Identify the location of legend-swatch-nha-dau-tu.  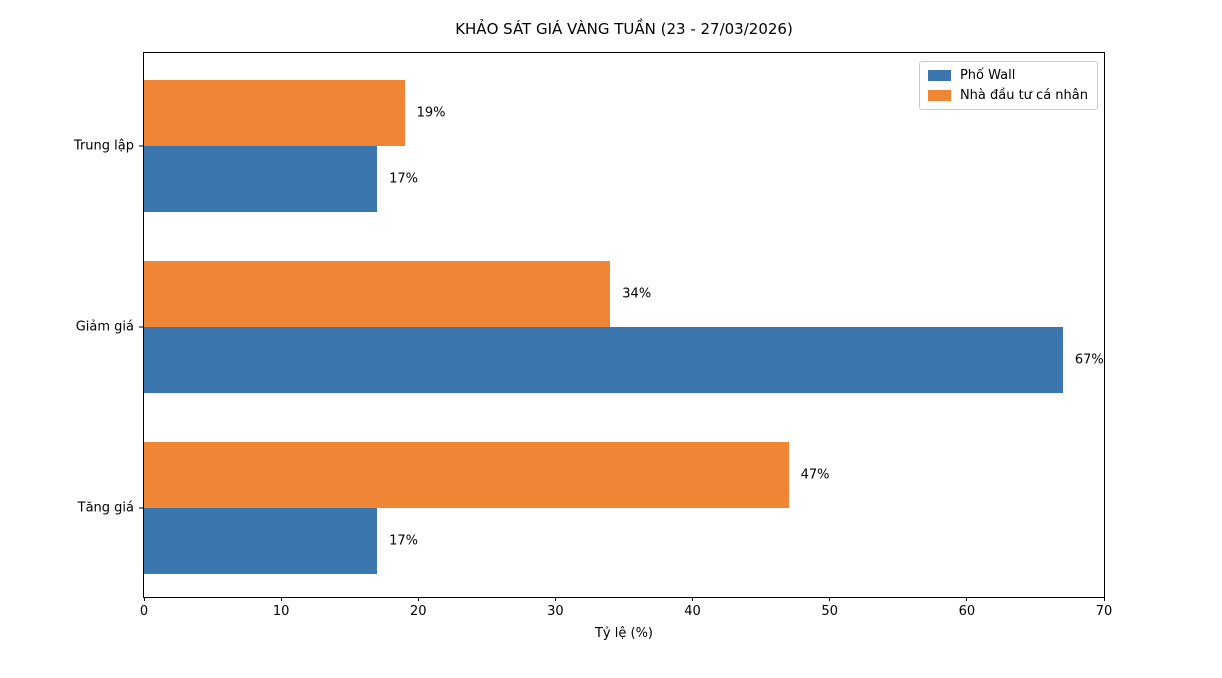
(939, 95).